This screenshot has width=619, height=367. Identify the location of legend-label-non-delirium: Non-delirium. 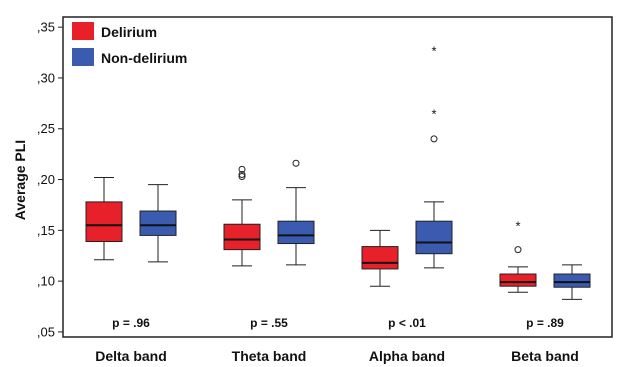
(144, 58).